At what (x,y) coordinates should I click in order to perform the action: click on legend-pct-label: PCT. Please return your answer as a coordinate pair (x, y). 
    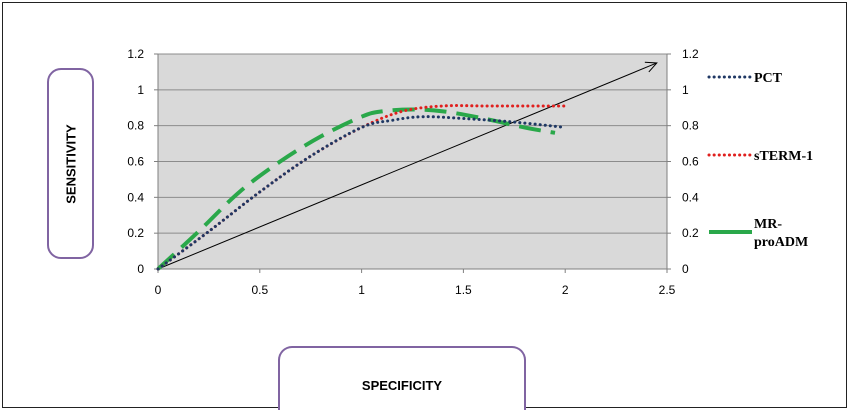
    Looking at the image, I should click on (768, 78).